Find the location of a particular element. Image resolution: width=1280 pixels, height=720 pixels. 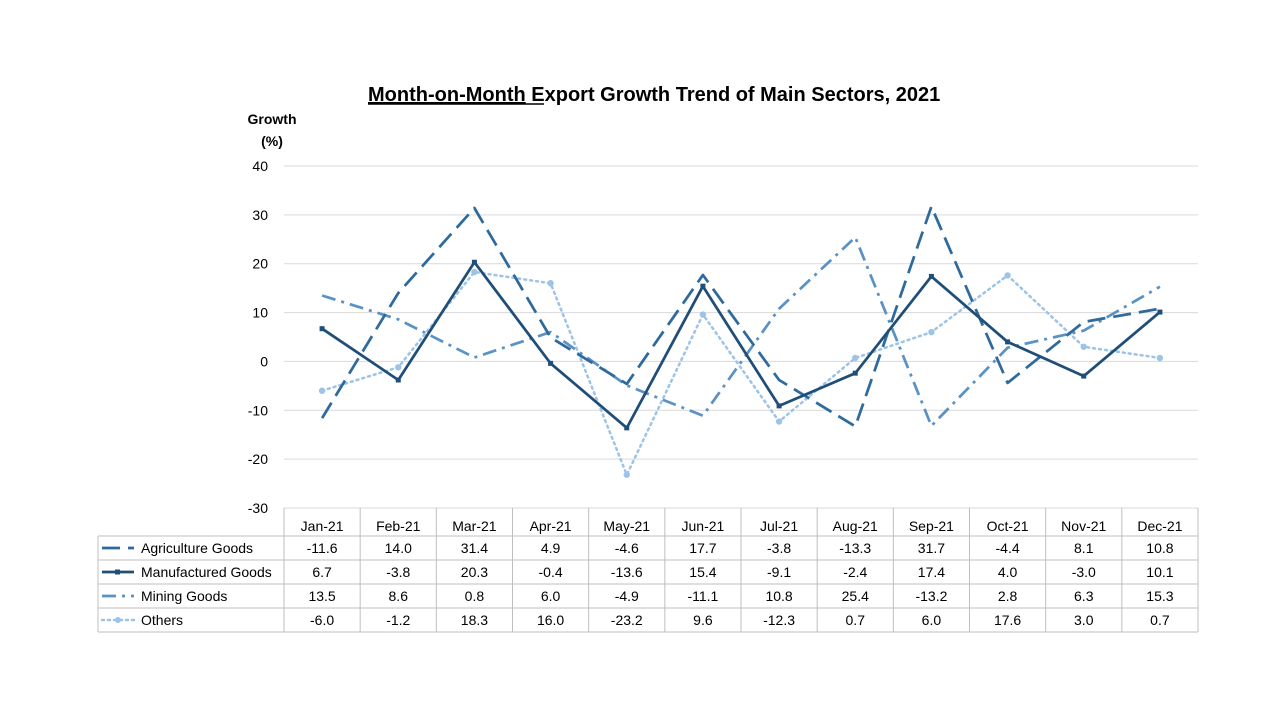

table-cell-value: -3.8 is located at coordinates (398, 572).